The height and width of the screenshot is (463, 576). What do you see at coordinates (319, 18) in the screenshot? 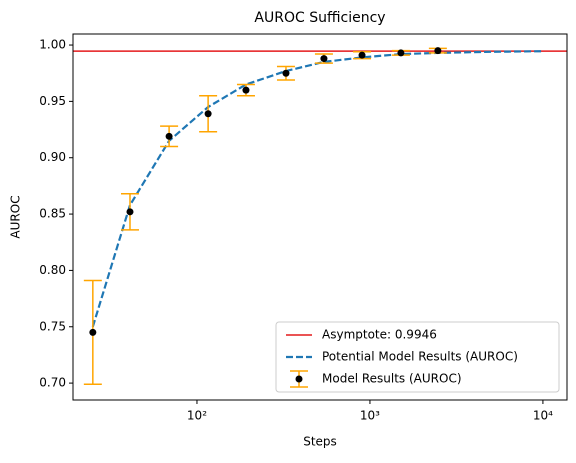
I see `chart-title: AUROC Sufficiency` at bounding box center [319, 18].